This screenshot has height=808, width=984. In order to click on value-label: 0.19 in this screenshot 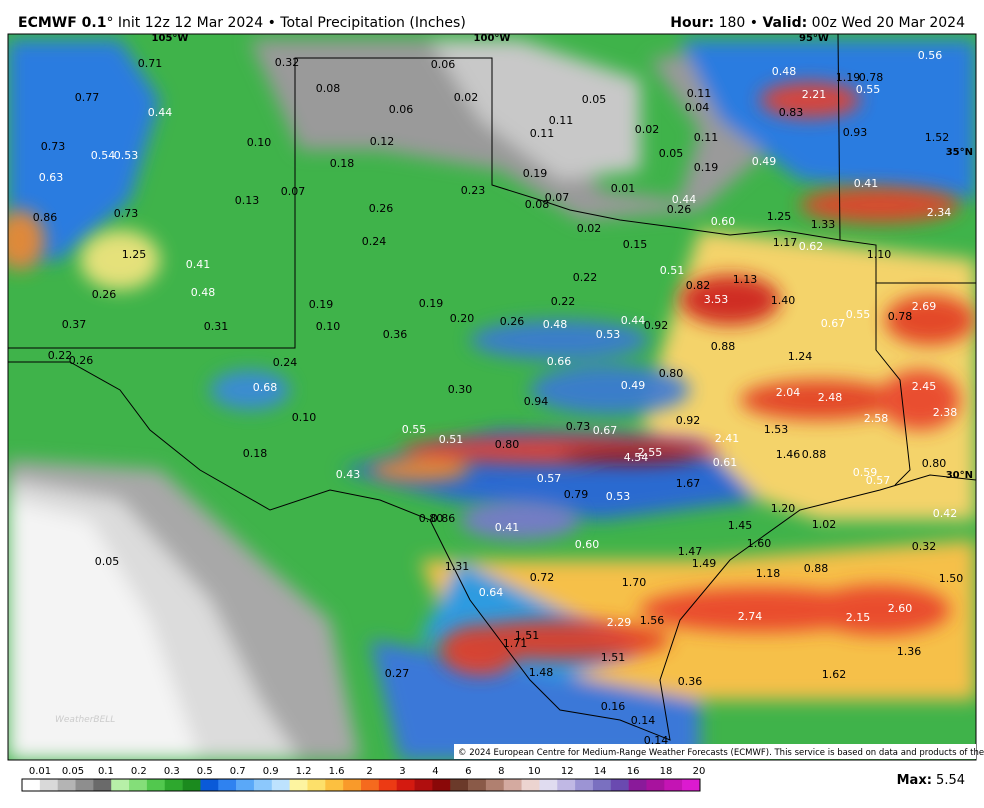, I will do `click(431, 303)`.